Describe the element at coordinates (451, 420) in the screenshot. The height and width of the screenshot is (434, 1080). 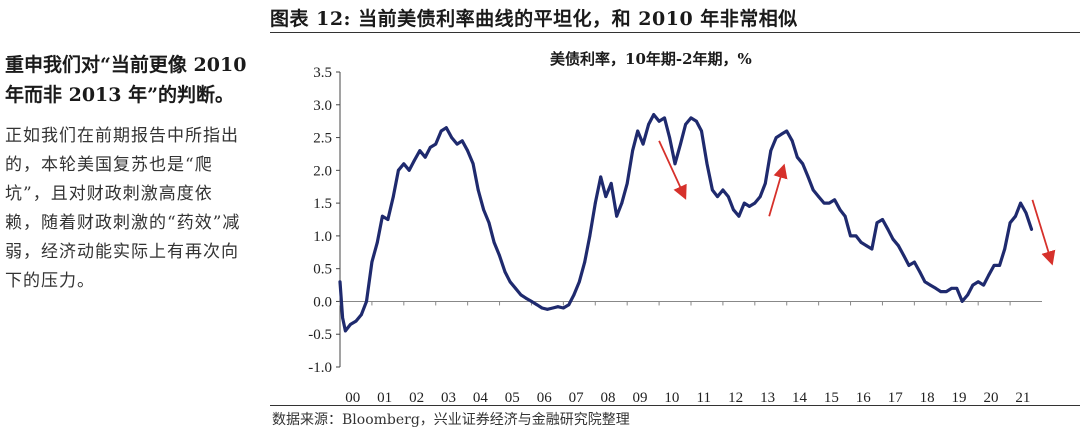
I see `source-note: 数据来源：Bloomberg，兴业证券经济与金融研究院整理` at that location.